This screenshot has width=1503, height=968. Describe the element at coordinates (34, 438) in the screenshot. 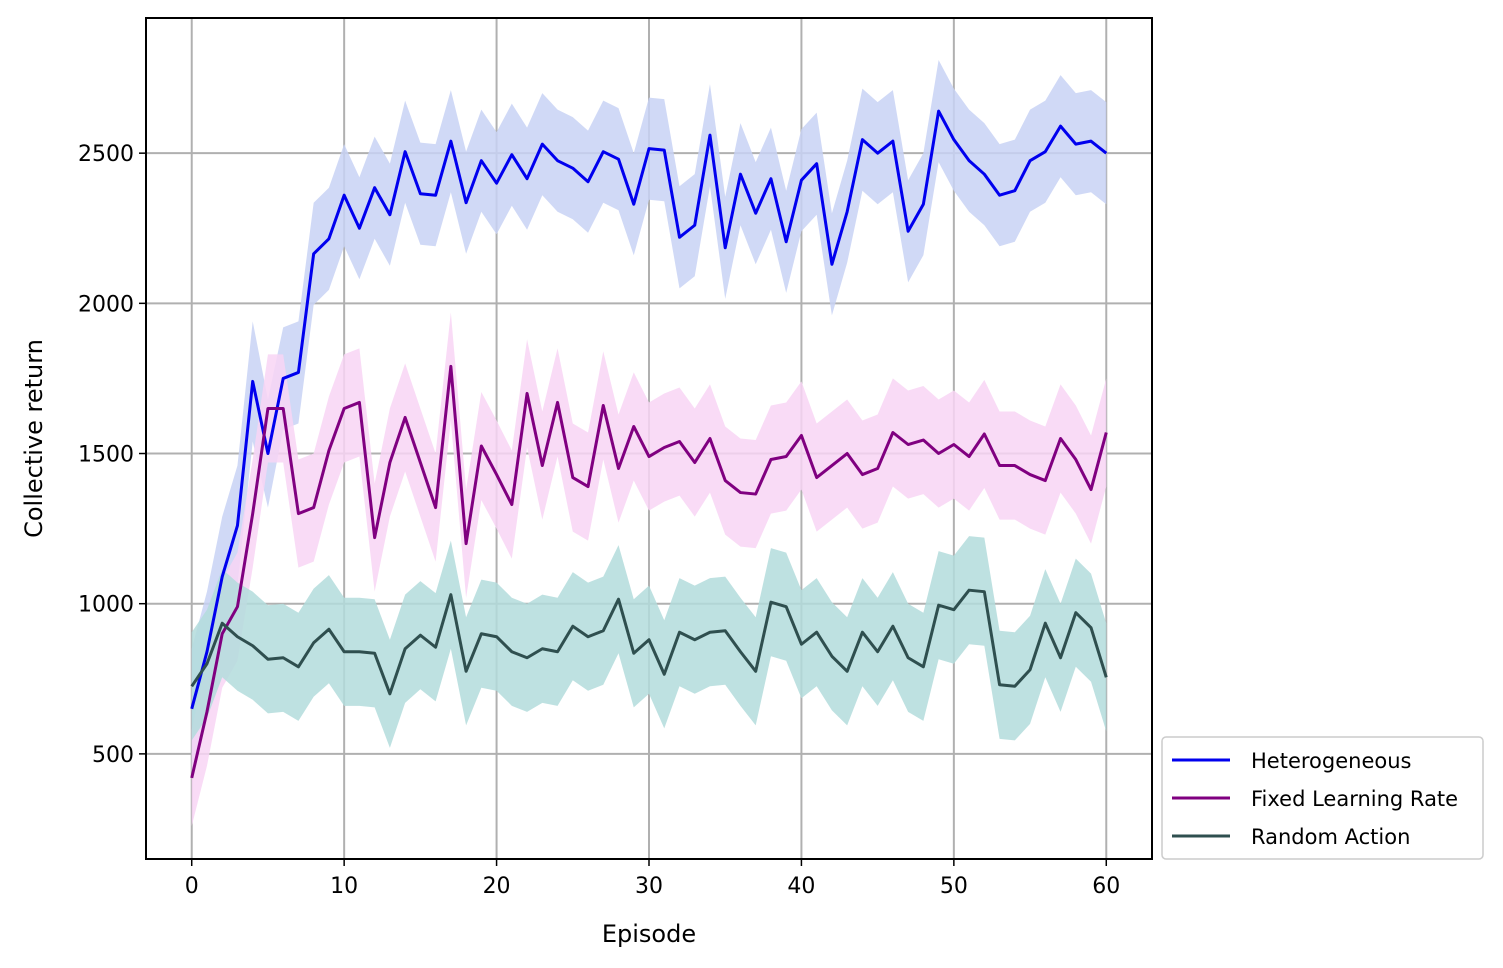

I see `y-axis-label: Collective return` at that location.